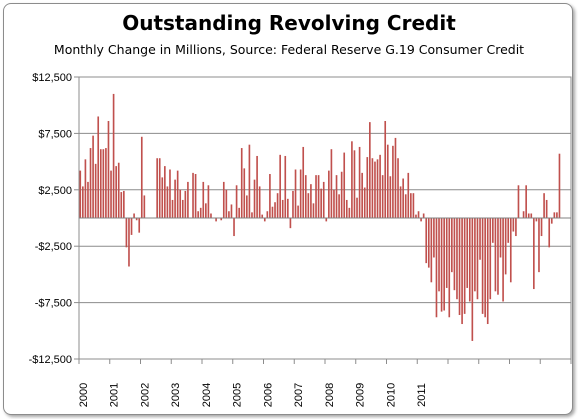  What do you see at coordinates (52, 78) in the screenshot?
I see `y-tick-label: $12,500` at bounding box center [52, 78].